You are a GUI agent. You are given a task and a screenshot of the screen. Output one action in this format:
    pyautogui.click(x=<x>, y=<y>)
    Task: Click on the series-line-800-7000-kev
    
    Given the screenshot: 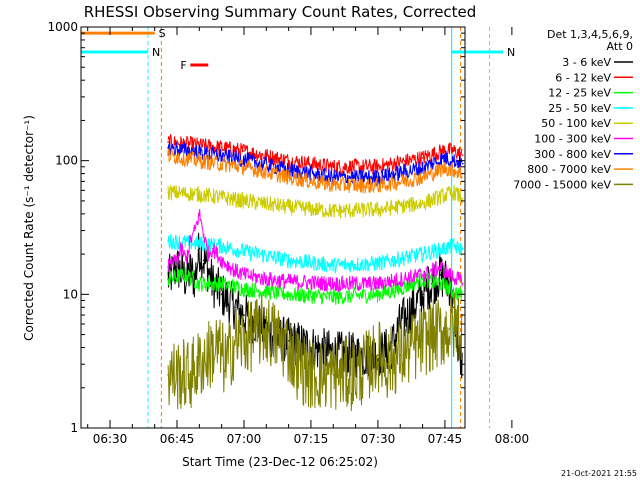 What is the action you would take?
    pyautogui.click(x=315, y=171)
    